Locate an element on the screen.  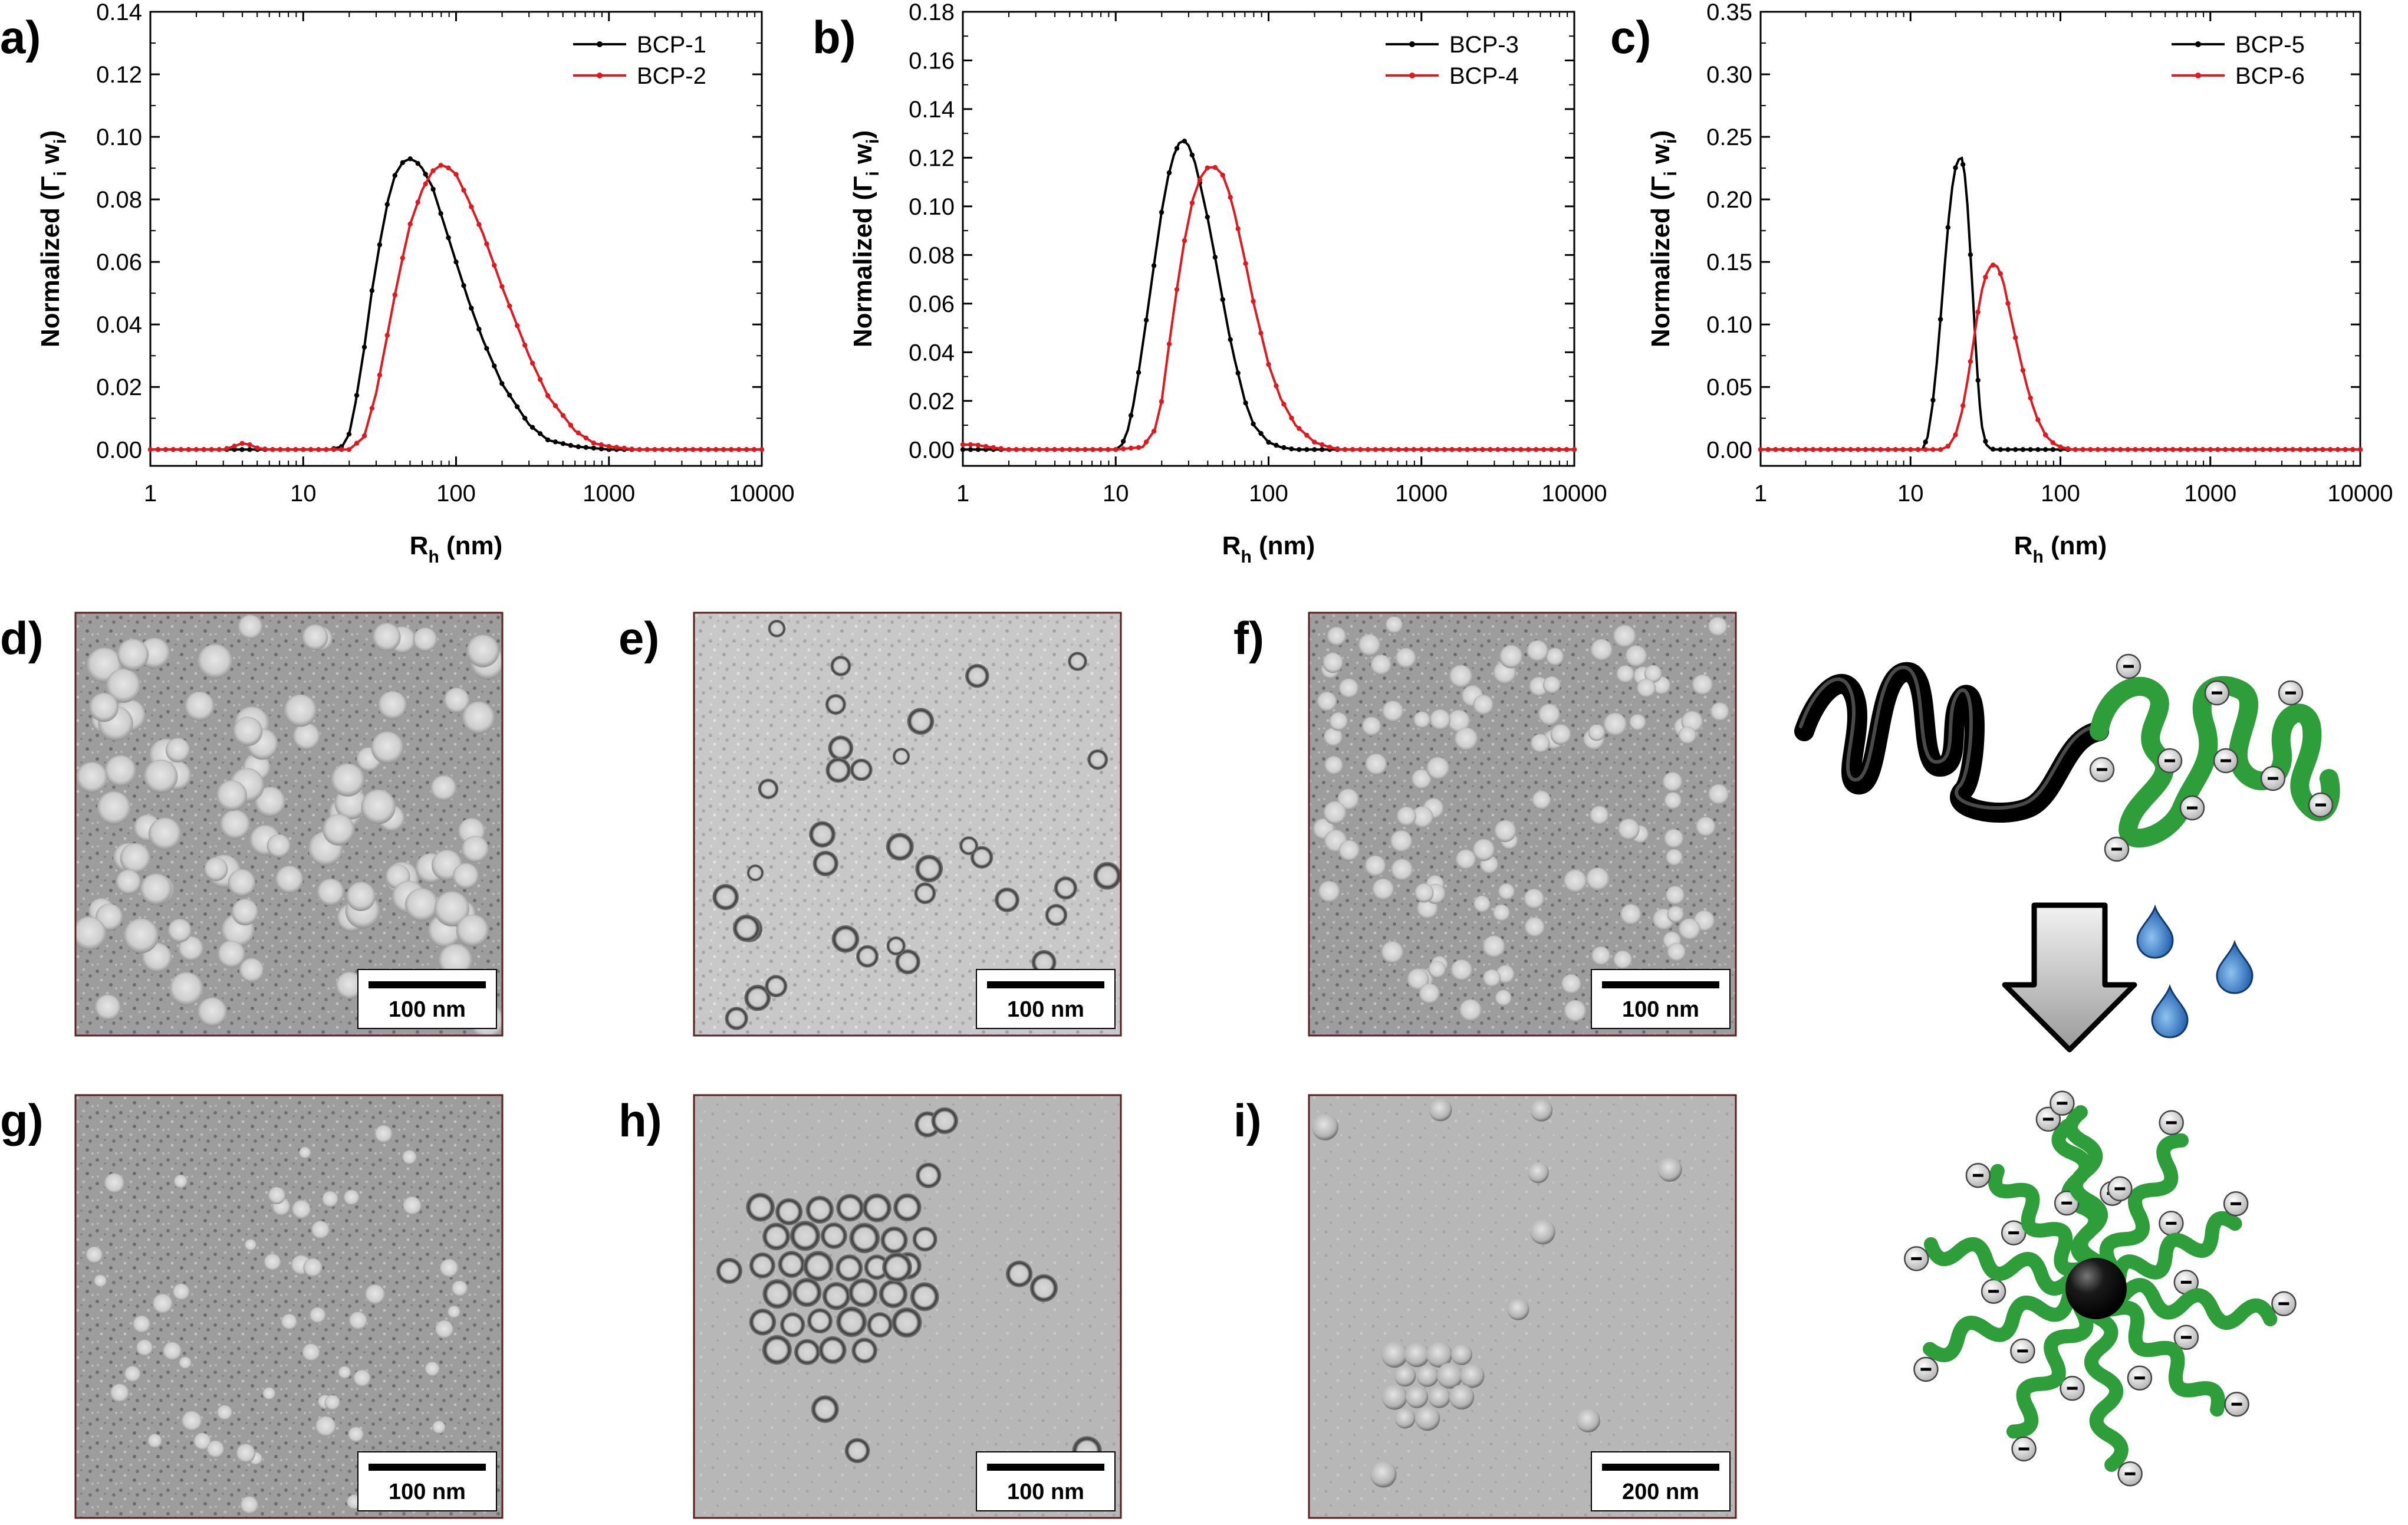
water-drop is located at coordinates (2155, 931).